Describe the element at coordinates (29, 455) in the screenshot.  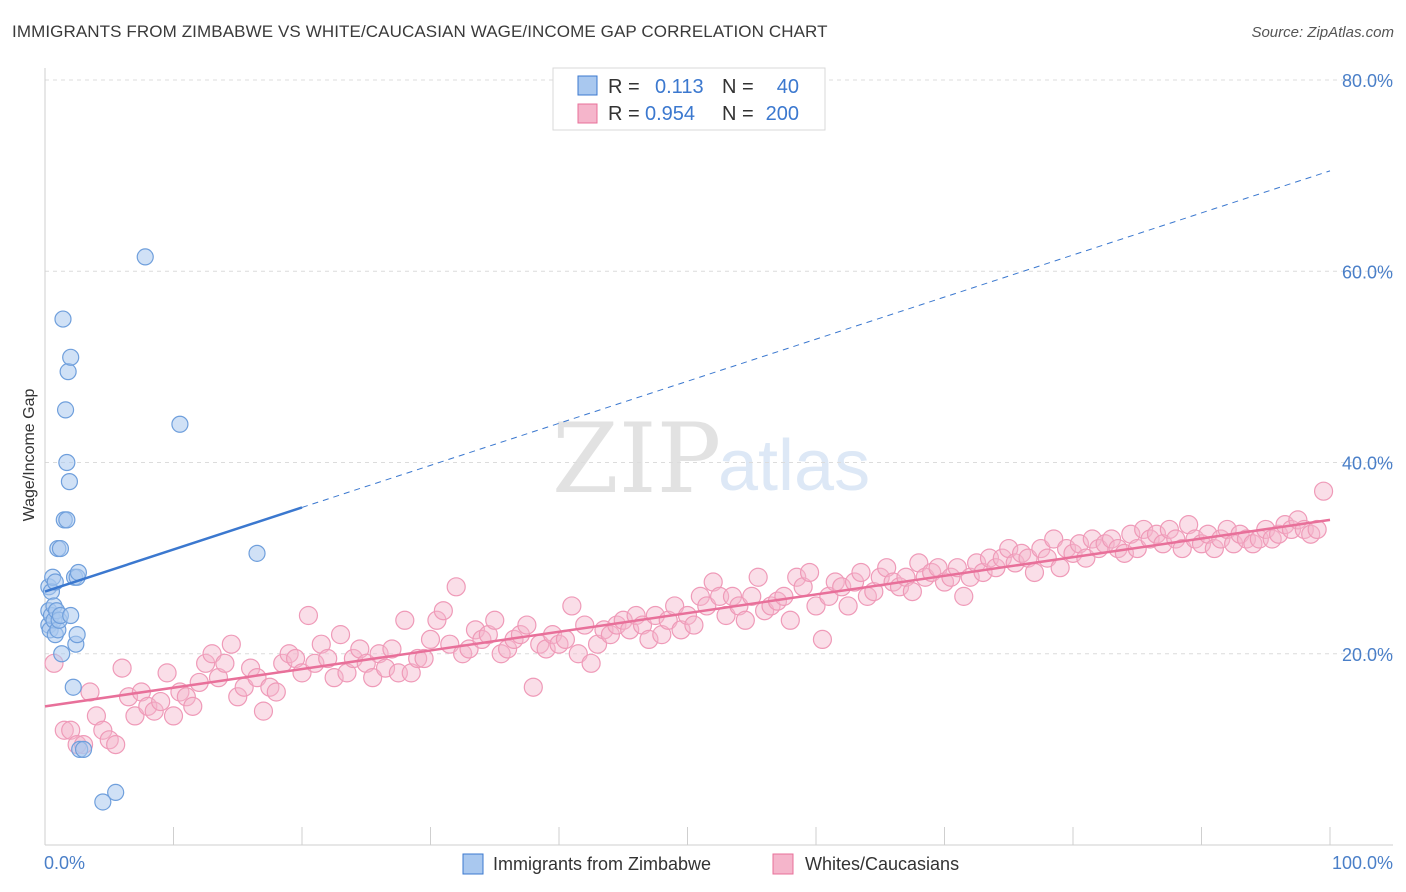
I see `y-axis-label: Wage/Income Gap` at that location.